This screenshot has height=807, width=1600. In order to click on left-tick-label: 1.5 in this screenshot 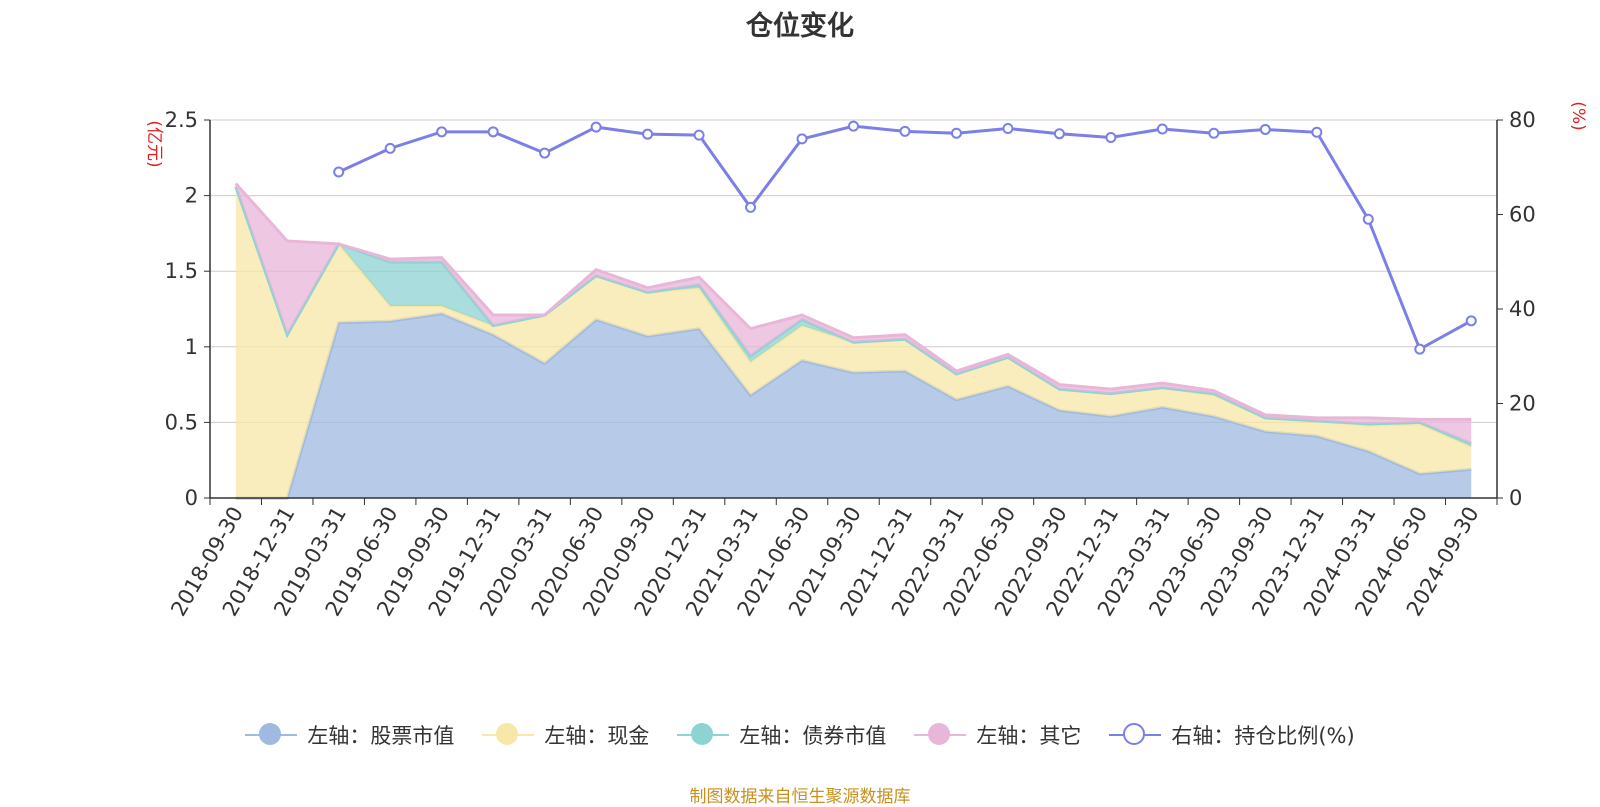, I will do `click(181, 271)`.